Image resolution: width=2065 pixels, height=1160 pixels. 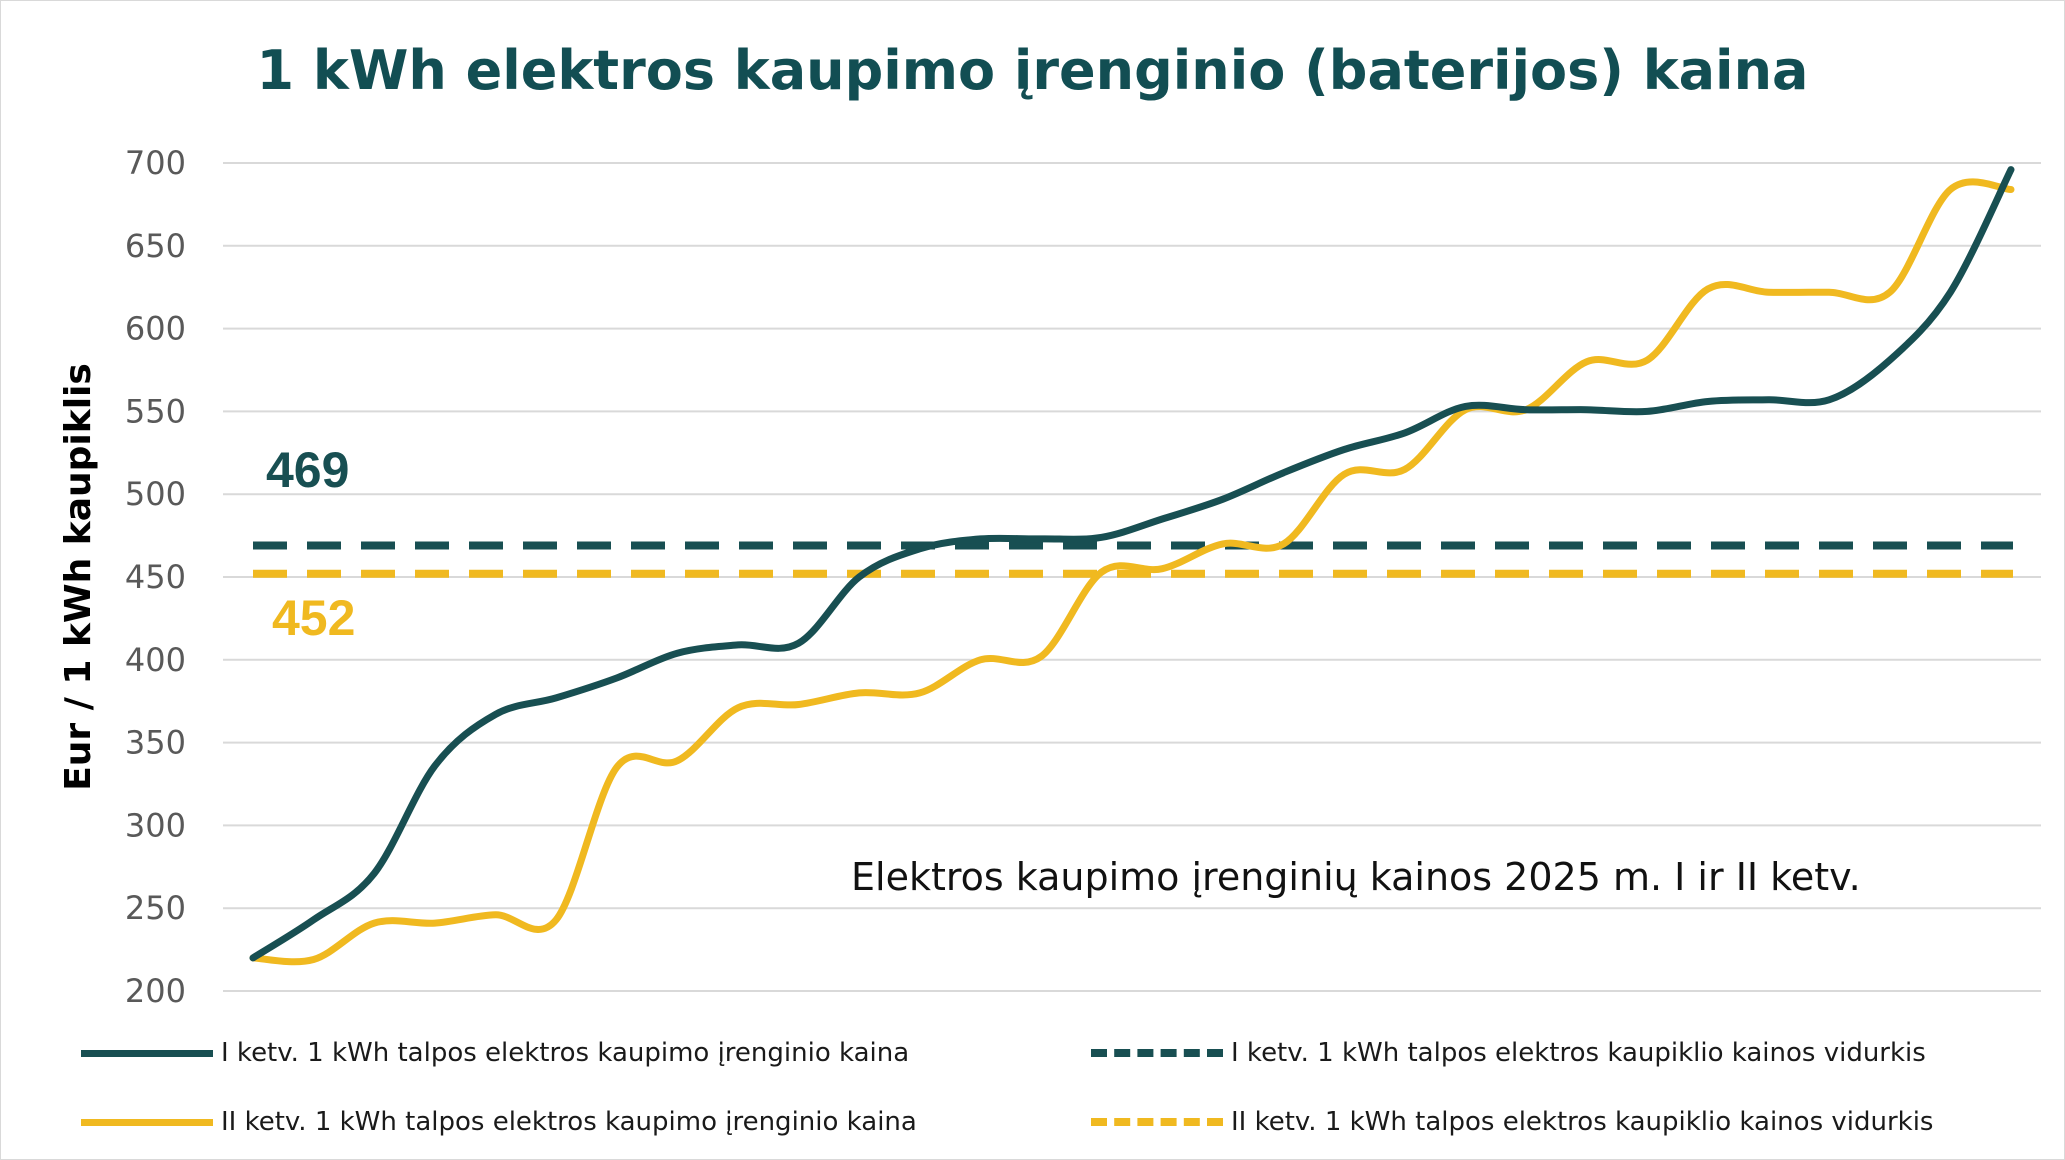 I want to click on y-tick-label: 500, so click(x=155, y=494).